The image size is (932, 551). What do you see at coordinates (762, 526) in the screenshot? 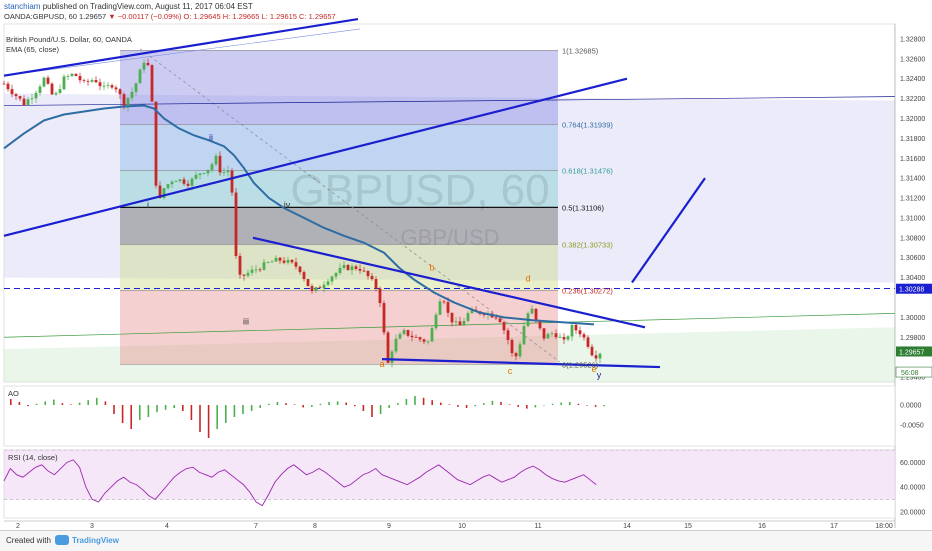
I see `time-tick-label: 16` at bounding box center [762, 526].